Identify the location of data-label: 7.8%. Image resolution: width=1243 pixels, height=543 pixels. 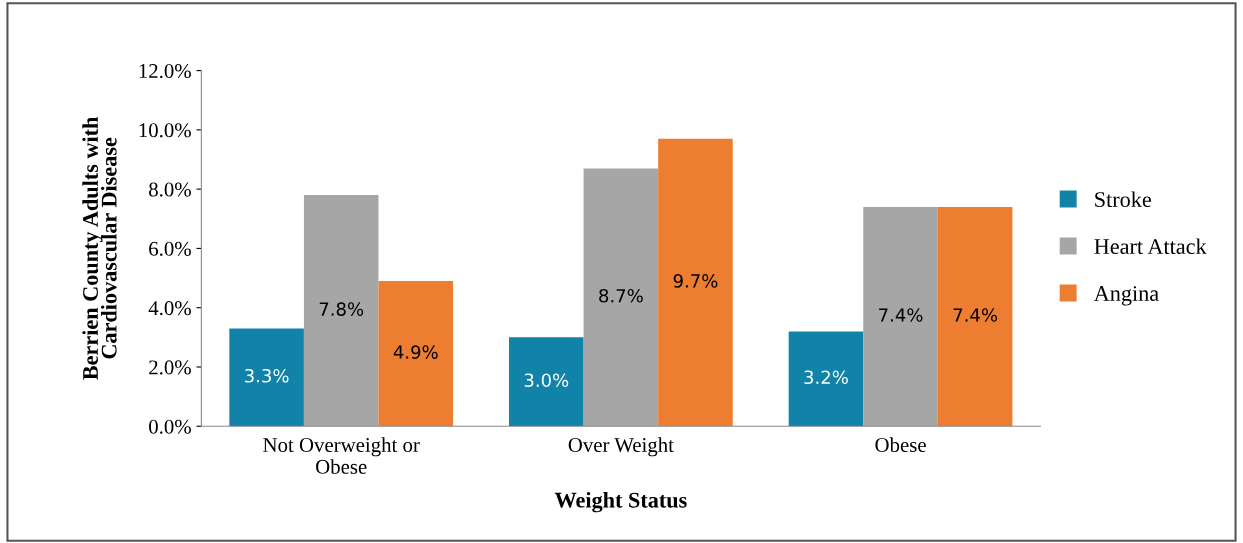
(341, 309).